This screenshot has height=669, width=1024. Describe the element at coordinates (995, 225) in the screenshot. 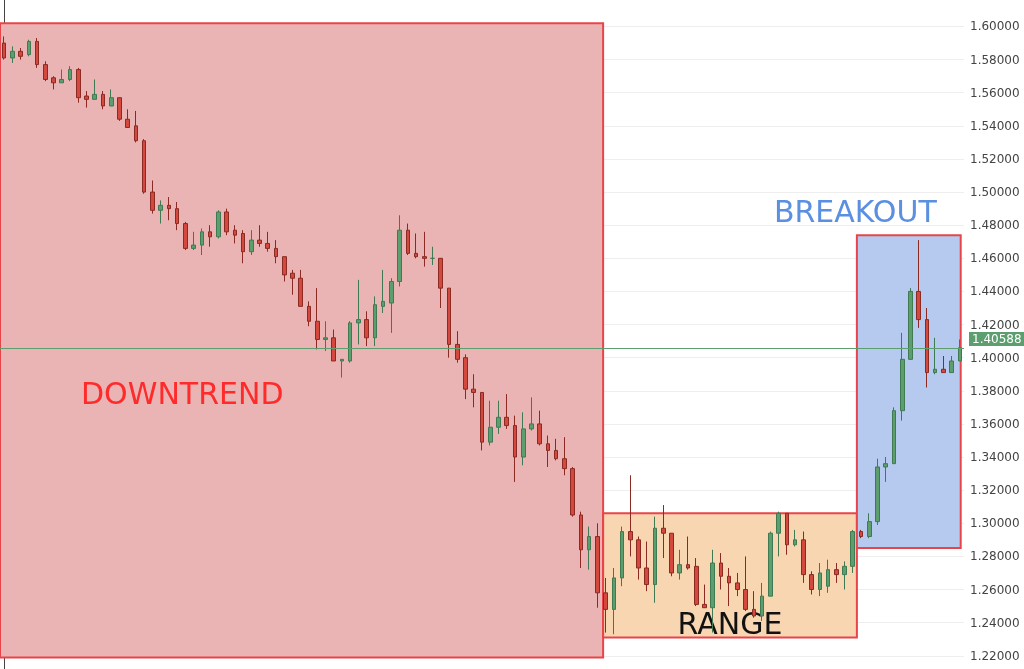

I see `y-tick-label: 1.48000` at that location.